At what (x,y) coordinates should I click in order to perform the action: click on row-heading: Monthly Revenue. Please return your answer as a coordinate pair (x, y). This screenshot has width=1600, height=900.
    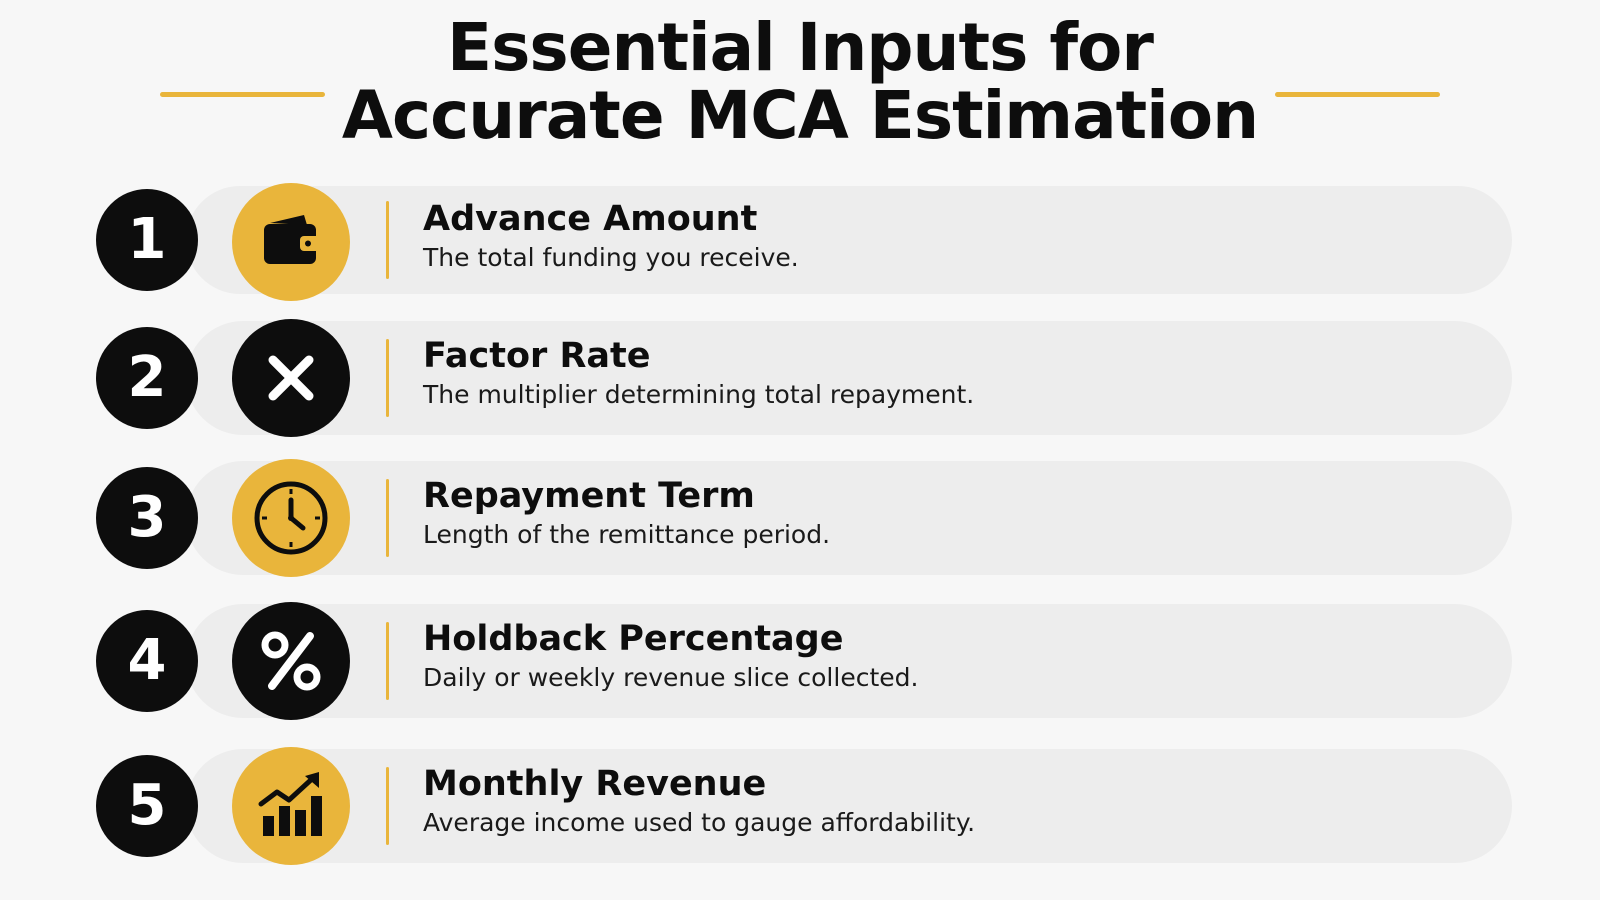
    Looking at the image, I should click on (595, 784).